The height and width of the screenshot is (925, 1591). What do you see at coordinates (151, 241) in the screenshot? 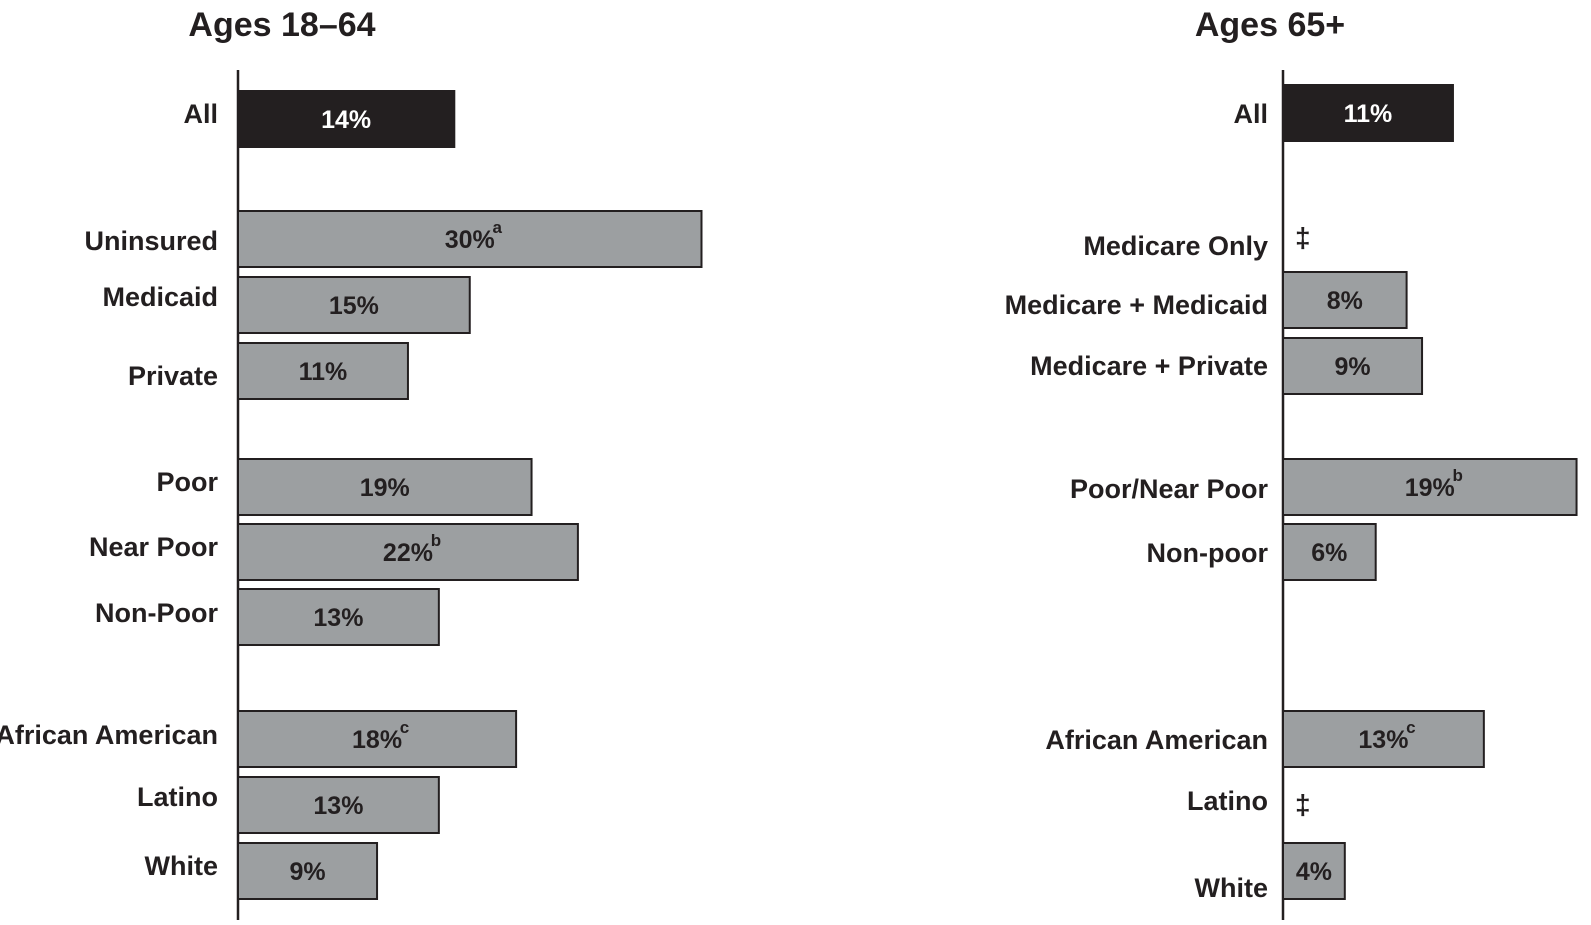
I see `category-label: Uninsured` at bounding box center [151, 241].